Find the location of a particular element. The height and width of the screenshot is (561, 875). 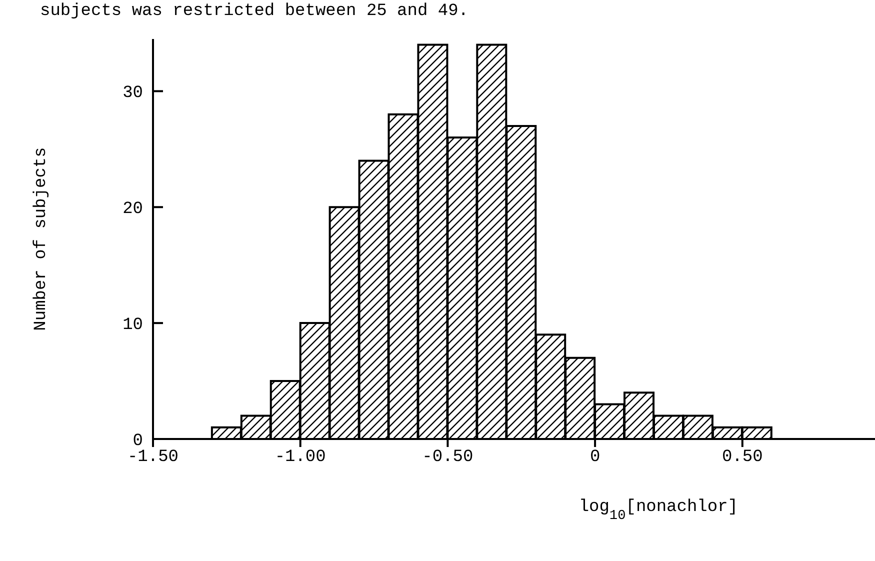

y-axis-title: Number of subjects is located at coordinates (41, 239).